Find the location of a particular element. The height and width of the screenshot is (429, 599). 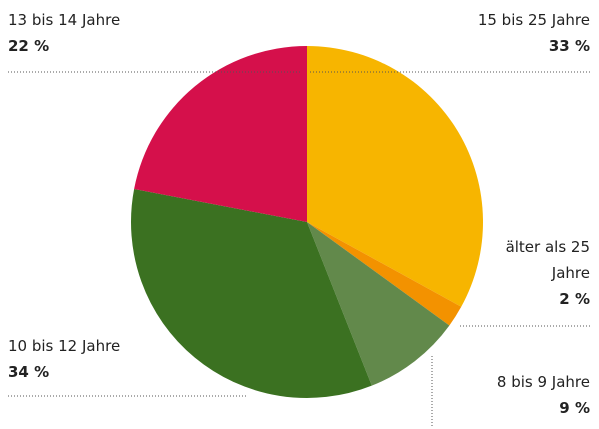

category-label: älter als 25 Jahre is located at coordinates (547, 260).